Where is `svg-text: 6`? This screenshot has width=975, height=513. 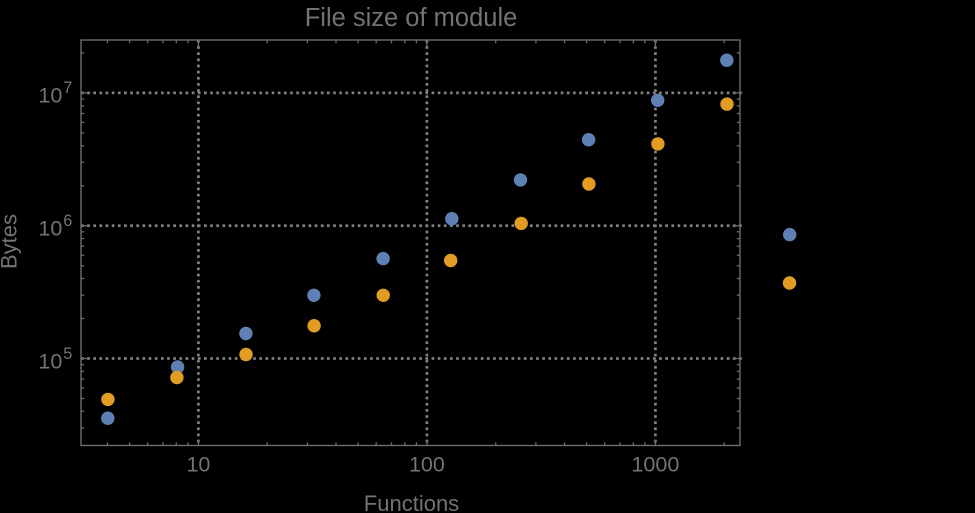 svg-text: 6 is located at coordinates (67, 221).